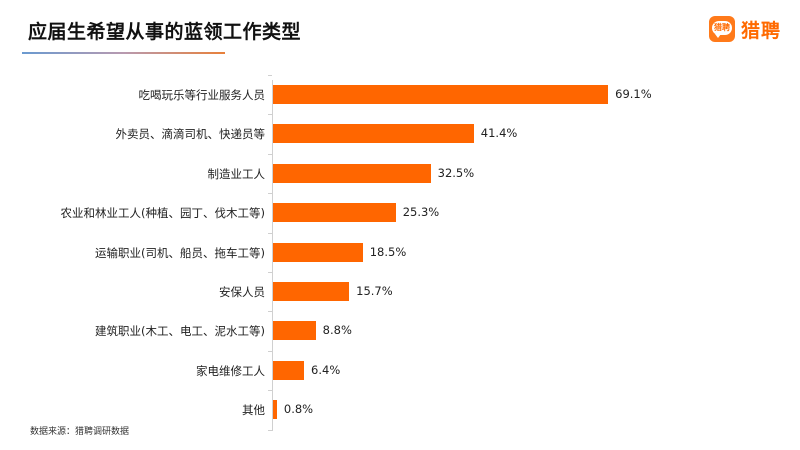 The height and width of the screenshot is (450, 800). I want to click on value-label: 8.8%, so click(337, 330).